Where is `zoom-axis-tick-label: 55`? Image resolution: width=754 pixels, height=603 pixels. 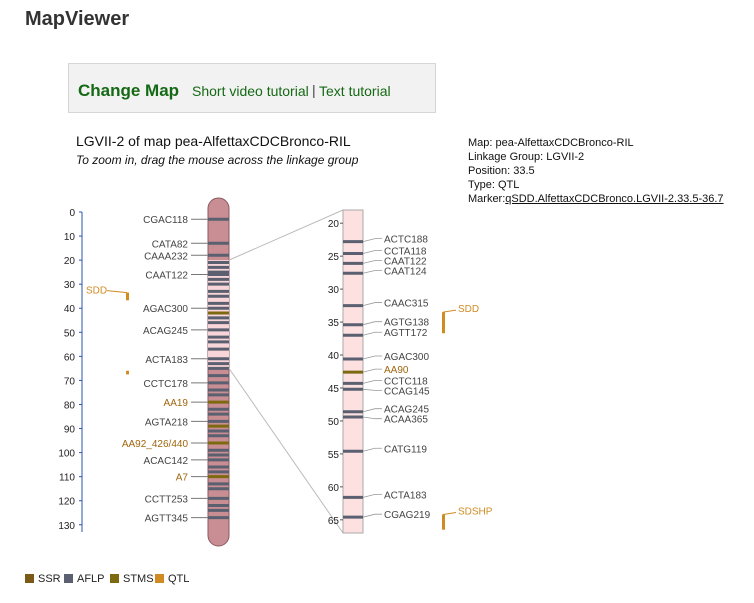
zoom-axis-tick-label: 55 is located at coordinates (334, 455).